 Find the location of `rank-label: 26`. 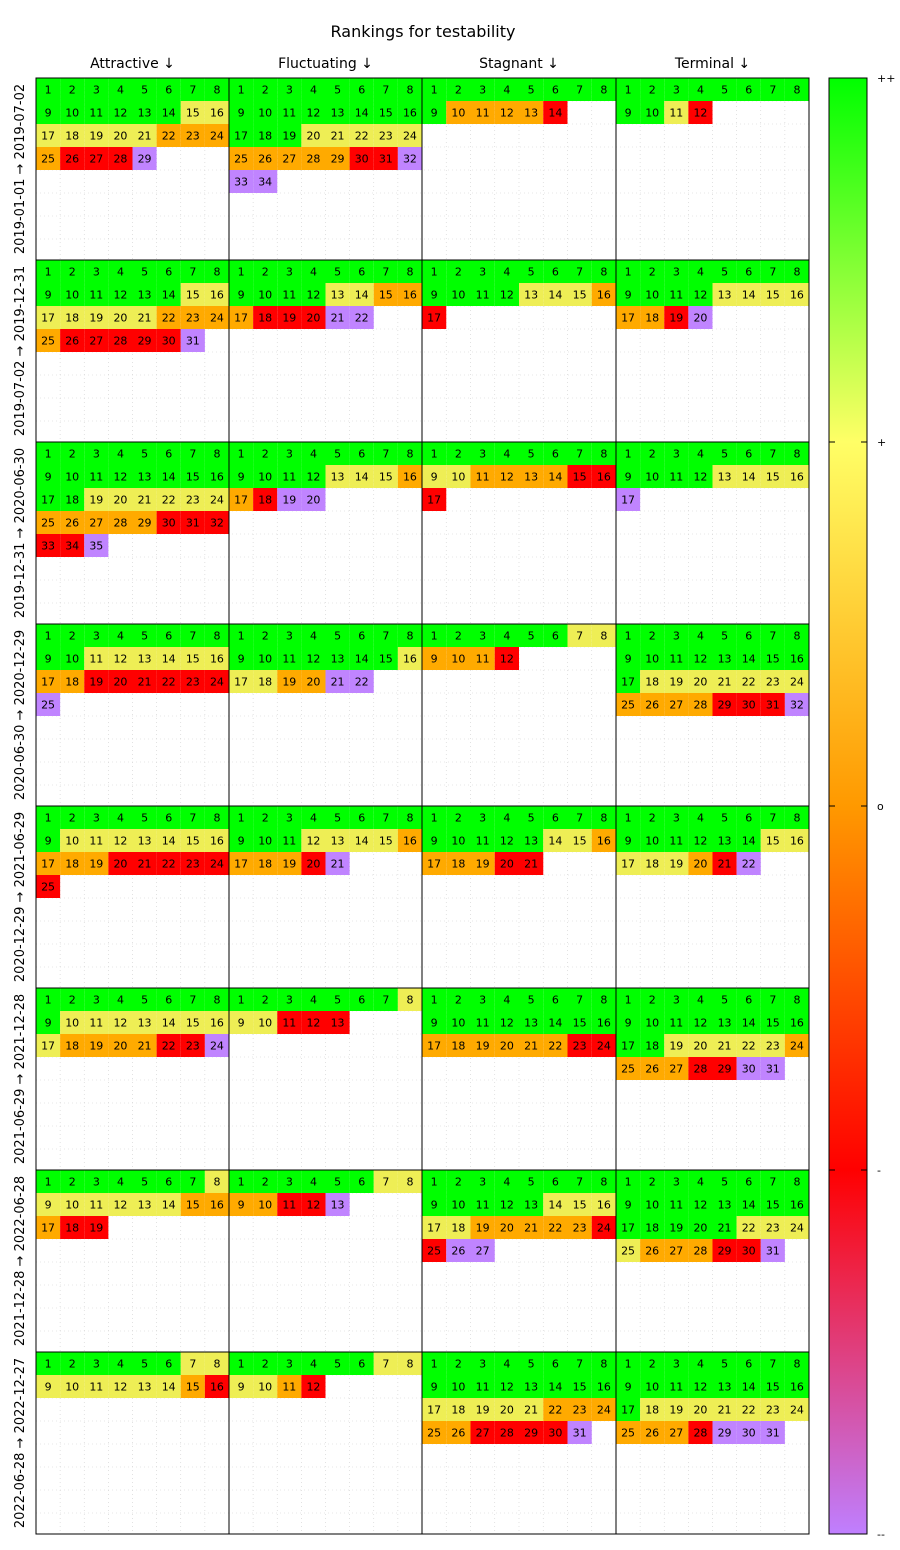

rank-label: 26 is located at coordinates (458, 1433).